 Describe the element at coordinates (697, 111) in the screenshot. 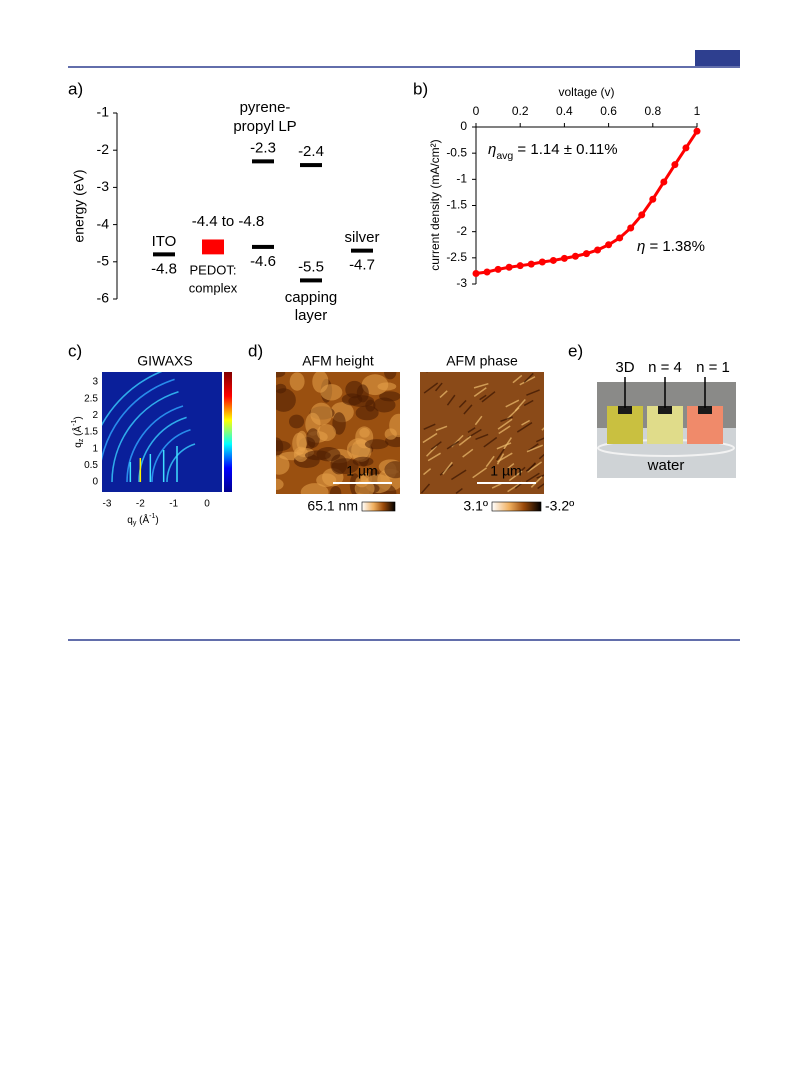

I see `x-tick-label: 1` at that location.